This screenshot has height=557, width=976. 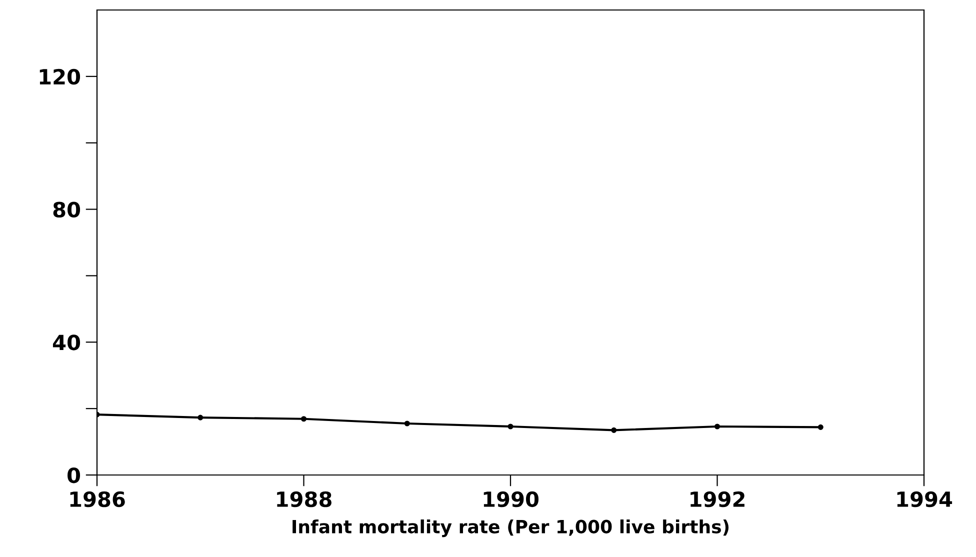 What do you see at coordinates (66, 342) in the screenshot?
I see `y-tick-label: 40` at bounding box center [66, 342].